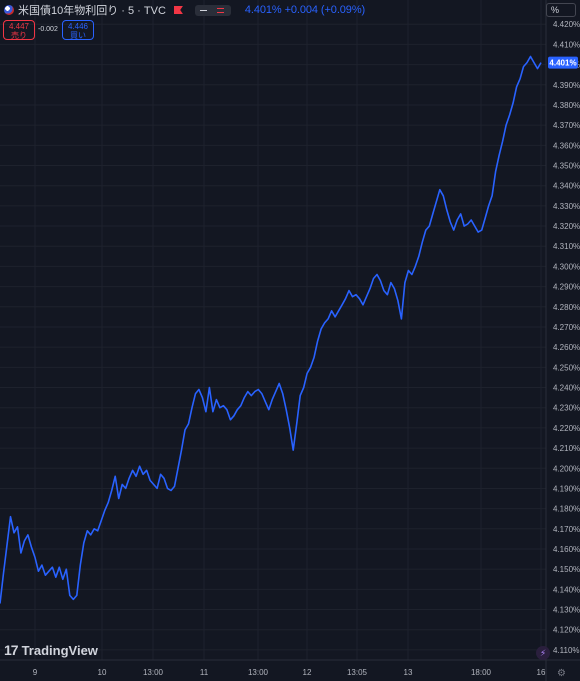 The image size is (580, 681). I want to click on y-tick-label: 4.200%, so click(566, 468).